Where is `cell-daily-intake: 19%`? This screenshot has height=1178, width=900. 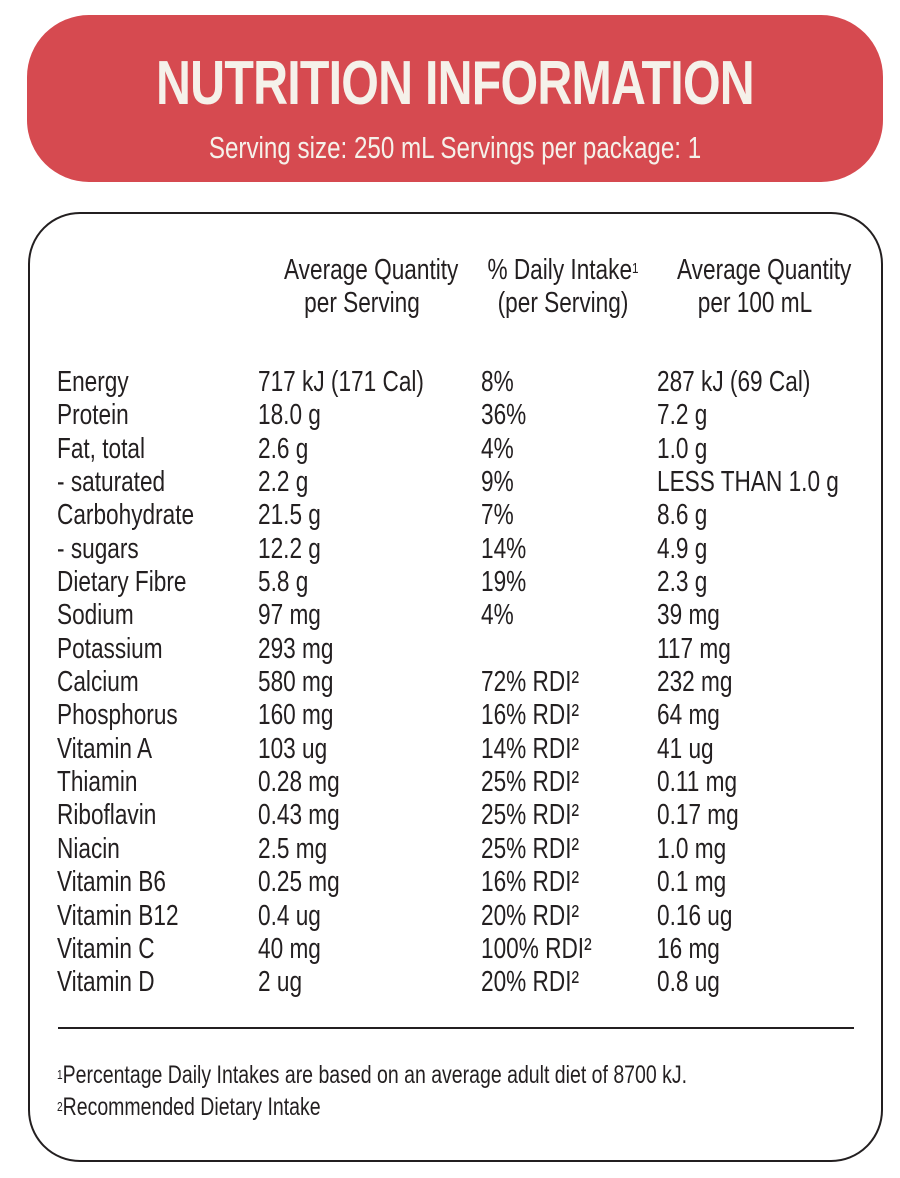
cell-daily-intake: 19% is located at coordinates (504, 582).